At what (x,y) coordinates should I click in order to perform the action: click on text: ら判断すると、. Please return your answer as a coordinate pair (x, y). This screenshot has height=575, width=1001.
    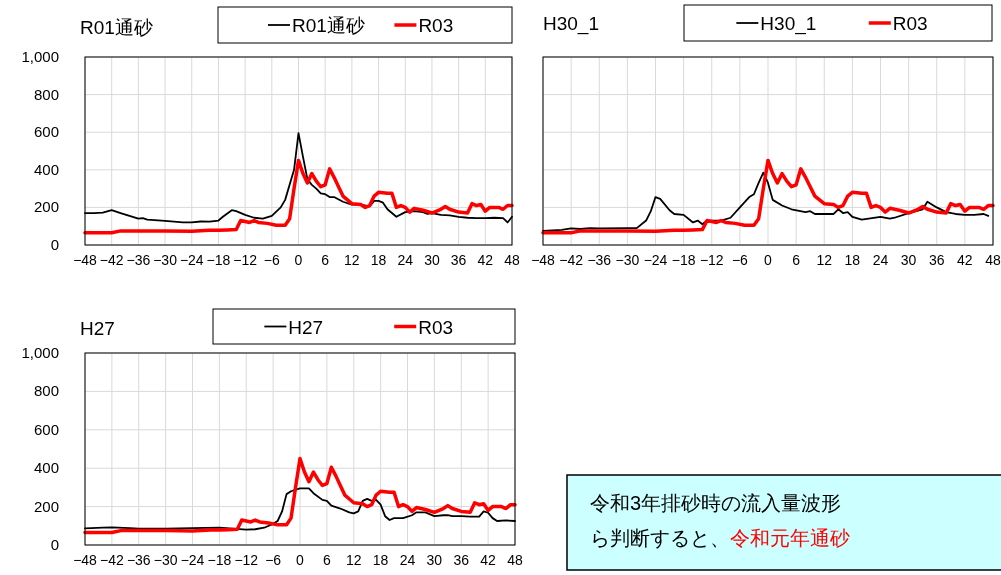
    Looking at the image, I should click on (660, 538).